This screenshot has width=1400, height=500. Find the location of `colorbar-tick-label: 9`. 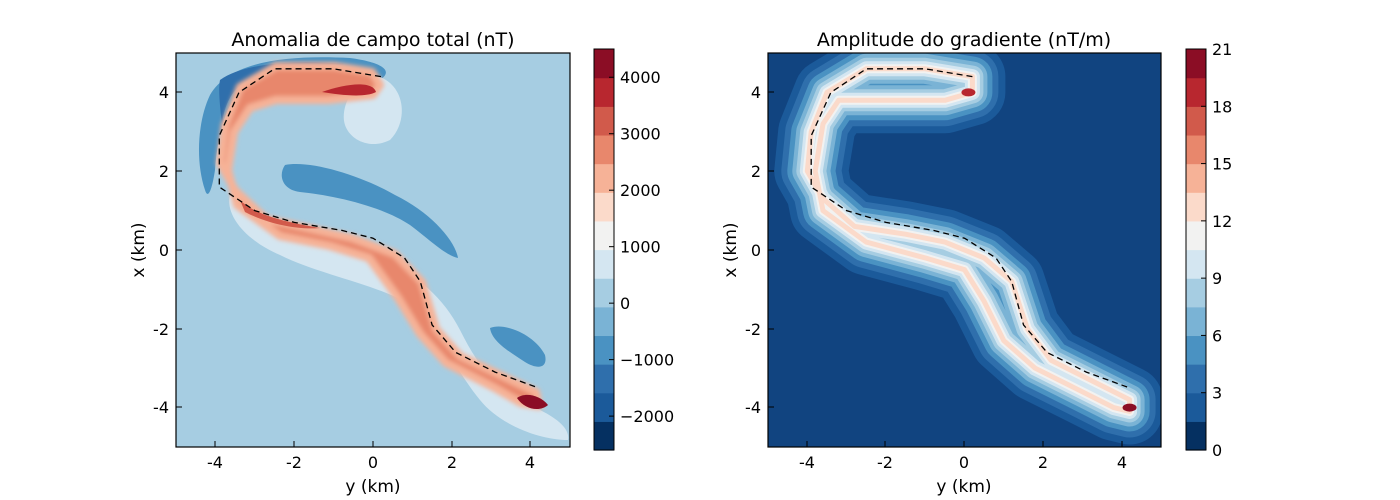

colorbar-tick-label: 9 is located at coordinates (1217, 278).